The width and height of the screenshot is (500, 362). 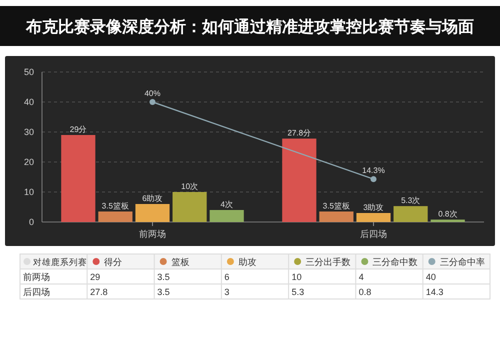 I want to click on y-tick-label: 20, so click(x=29, y=162).